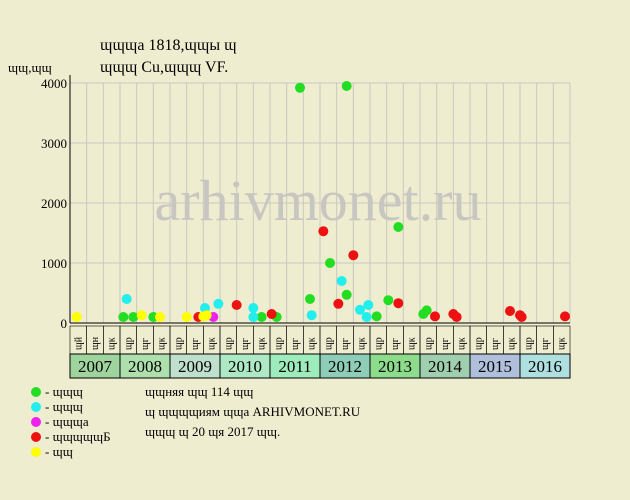  I want to click on footer-line: ɰ ɰɰɰɰиям ɰɰа ARHIVMONET.RU, so click(253, 411).